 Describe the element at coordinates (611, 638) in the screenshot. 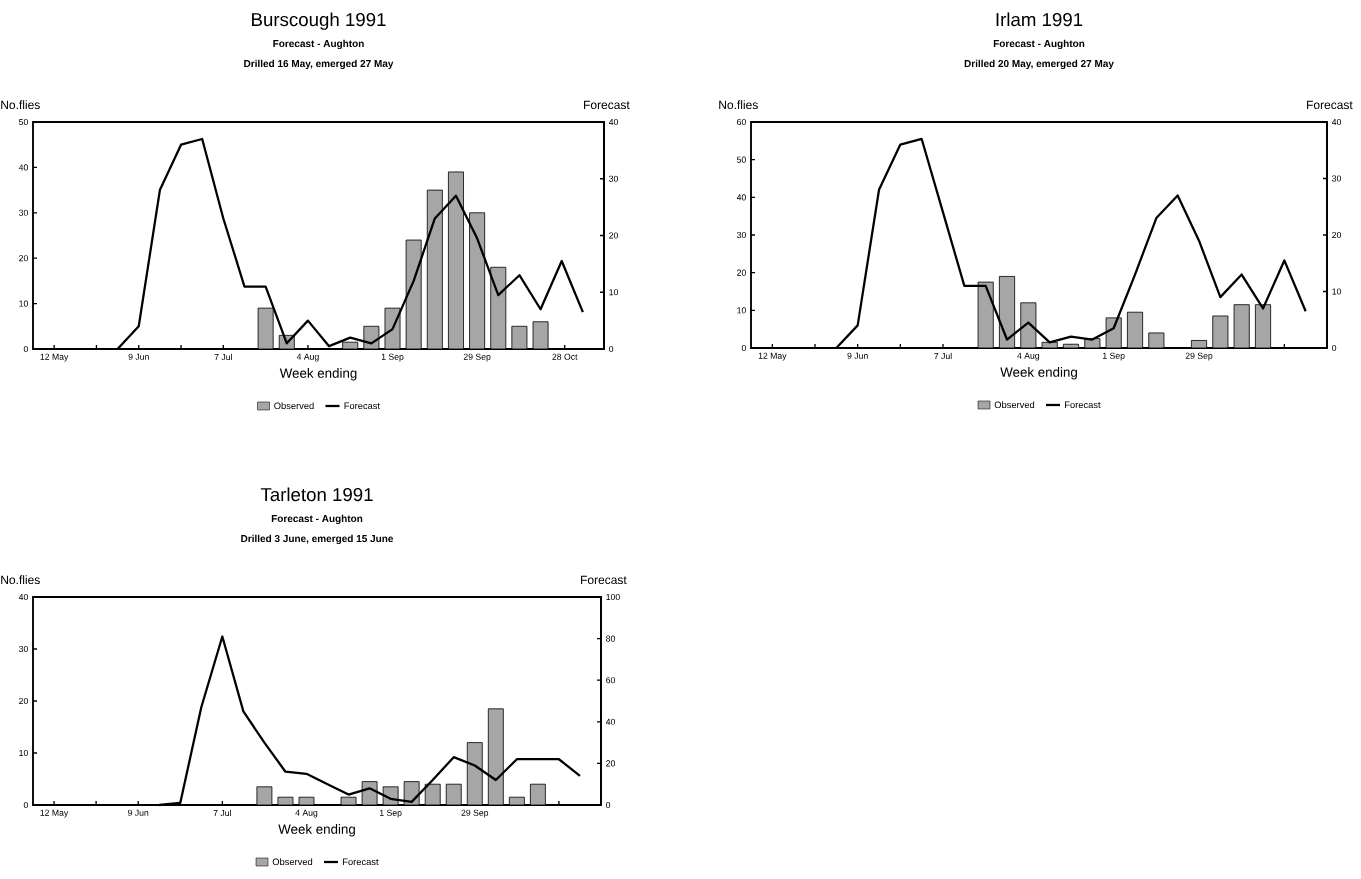

I see `y2-tick-label: 80` at that location.